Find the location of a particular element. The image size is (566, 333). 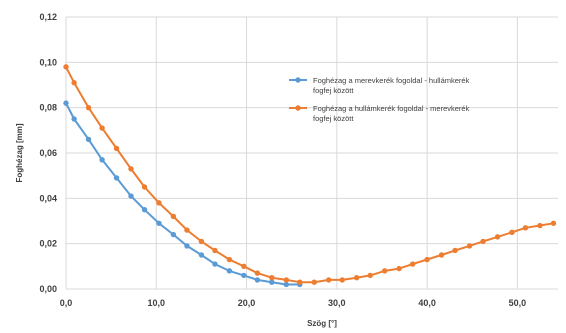

x-axis-title: Szög [°] is located at coordinates (322, 323).